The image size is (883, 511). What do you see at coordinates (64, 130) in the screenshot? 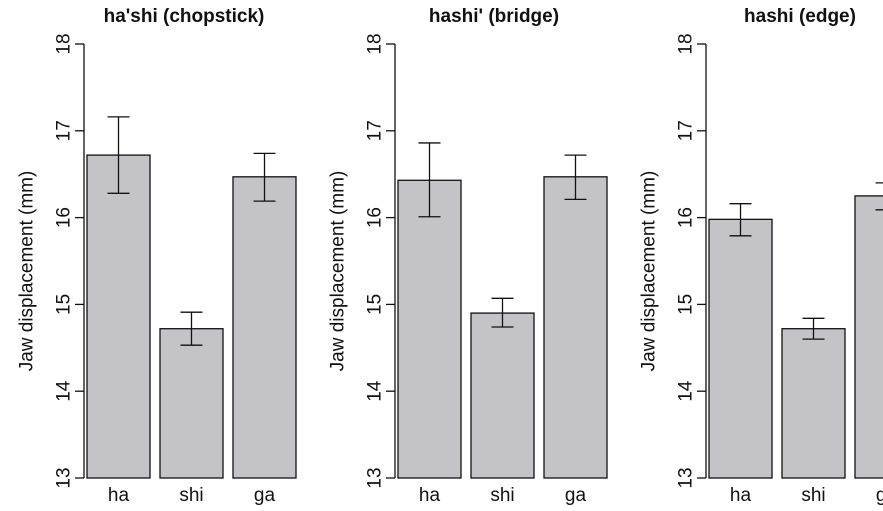
I see `y-tick-label-1-17: 17` at bounding box center [64, 130].